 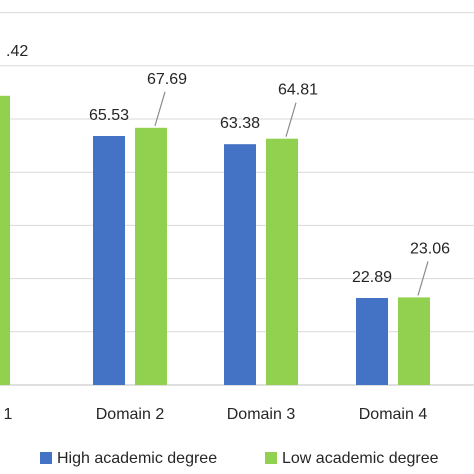 What do you see at coordinates (5, 240) in the screenshot?
I see `bar-low-category-1-partial` at bounding box center [5, 240].